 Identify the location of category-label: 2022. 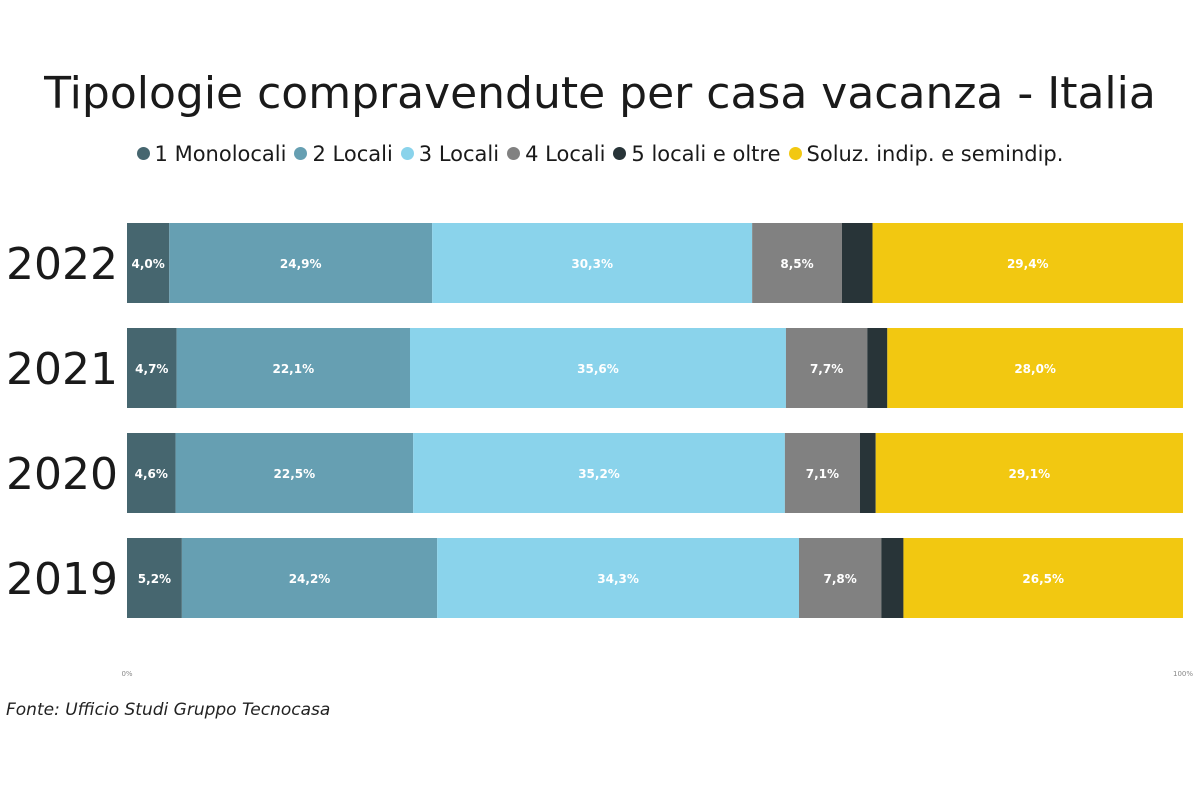
(62, 264).